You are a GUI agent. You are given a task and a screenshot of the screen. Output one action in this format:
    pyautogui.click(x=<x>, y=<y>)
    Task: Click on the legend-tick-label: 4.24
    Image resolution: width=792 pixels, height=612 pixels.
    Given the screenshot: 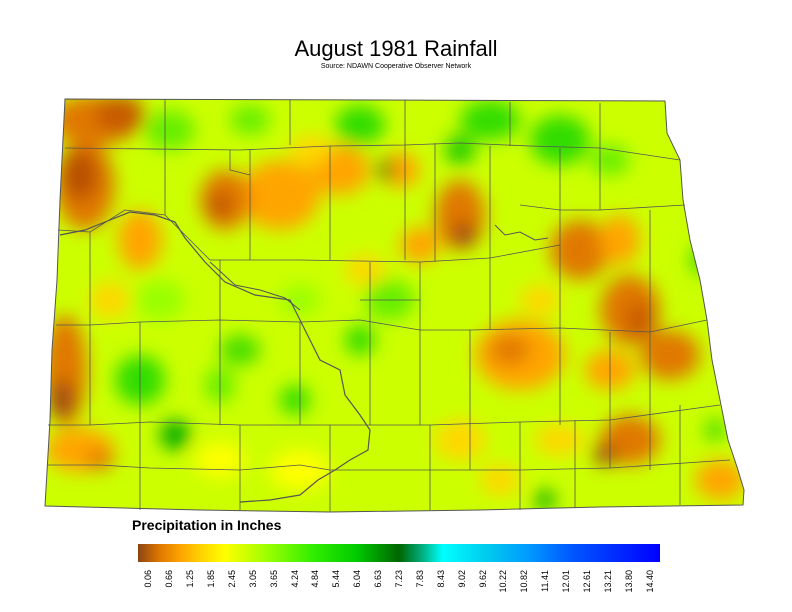 What is the action you would take?
    pyautogui.click(x=294, y=579)
    